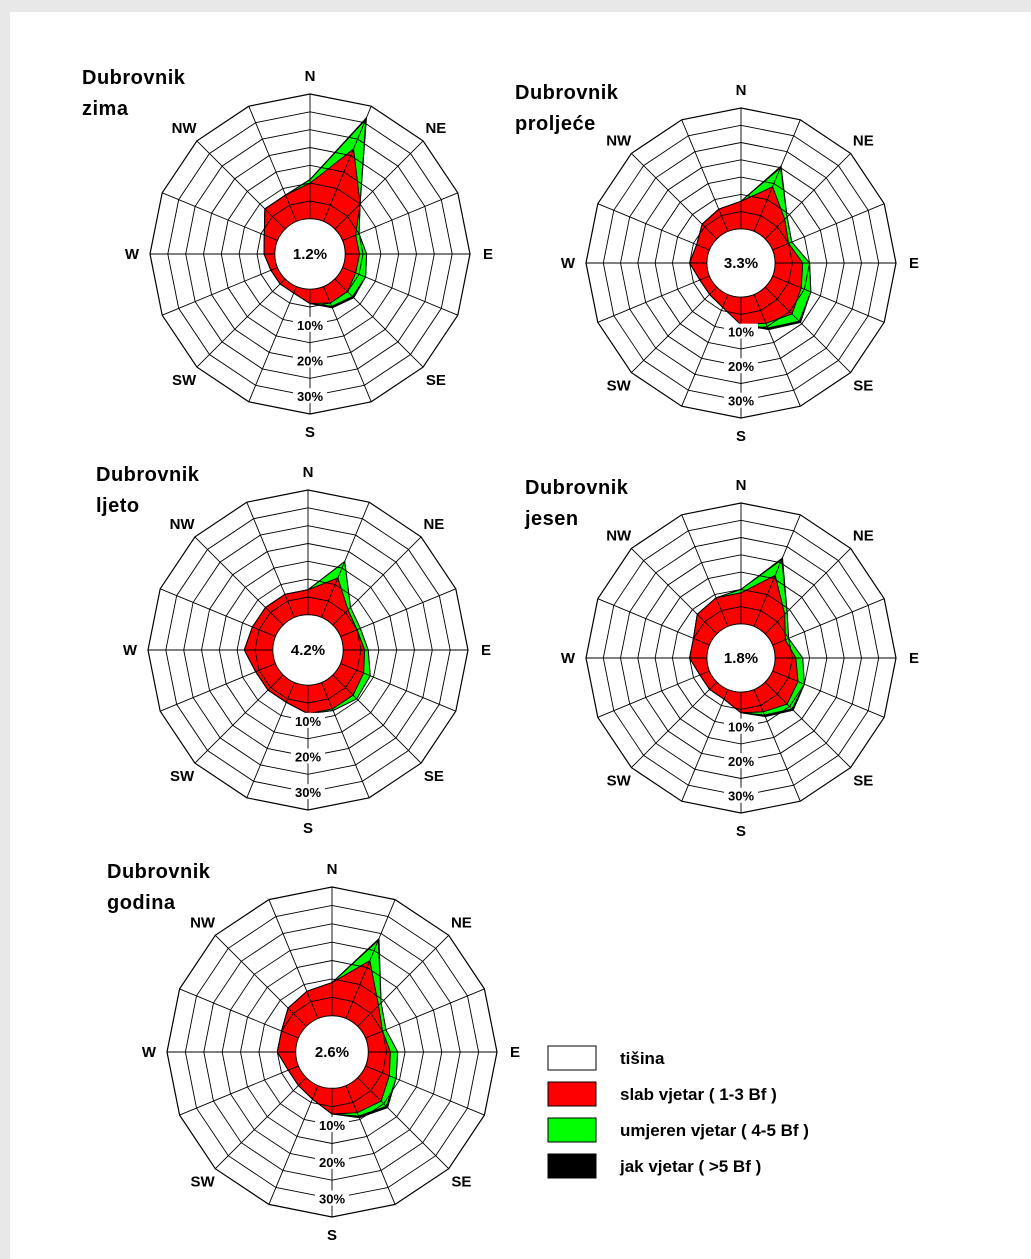 This screenshot has width=1031, height=1259. I want to click on wind-rose-3: Dubrovnik ljeto 4.2% 10% 20% 30% N NE E SE S SW W NW, so click(293, 650).